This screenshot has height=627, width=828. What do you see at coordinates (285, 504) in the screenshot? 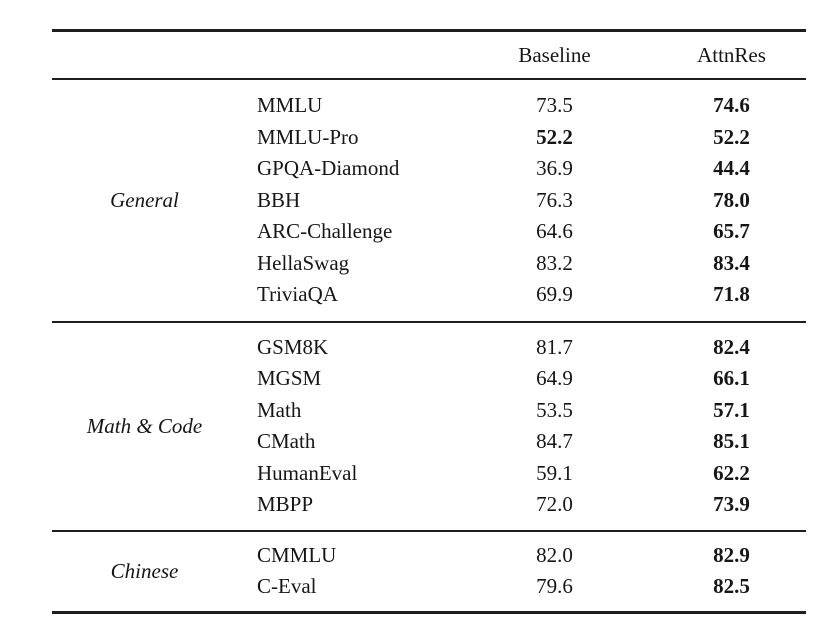
I see `benchmark-name: MBPP` at bounding box center [285, 504].